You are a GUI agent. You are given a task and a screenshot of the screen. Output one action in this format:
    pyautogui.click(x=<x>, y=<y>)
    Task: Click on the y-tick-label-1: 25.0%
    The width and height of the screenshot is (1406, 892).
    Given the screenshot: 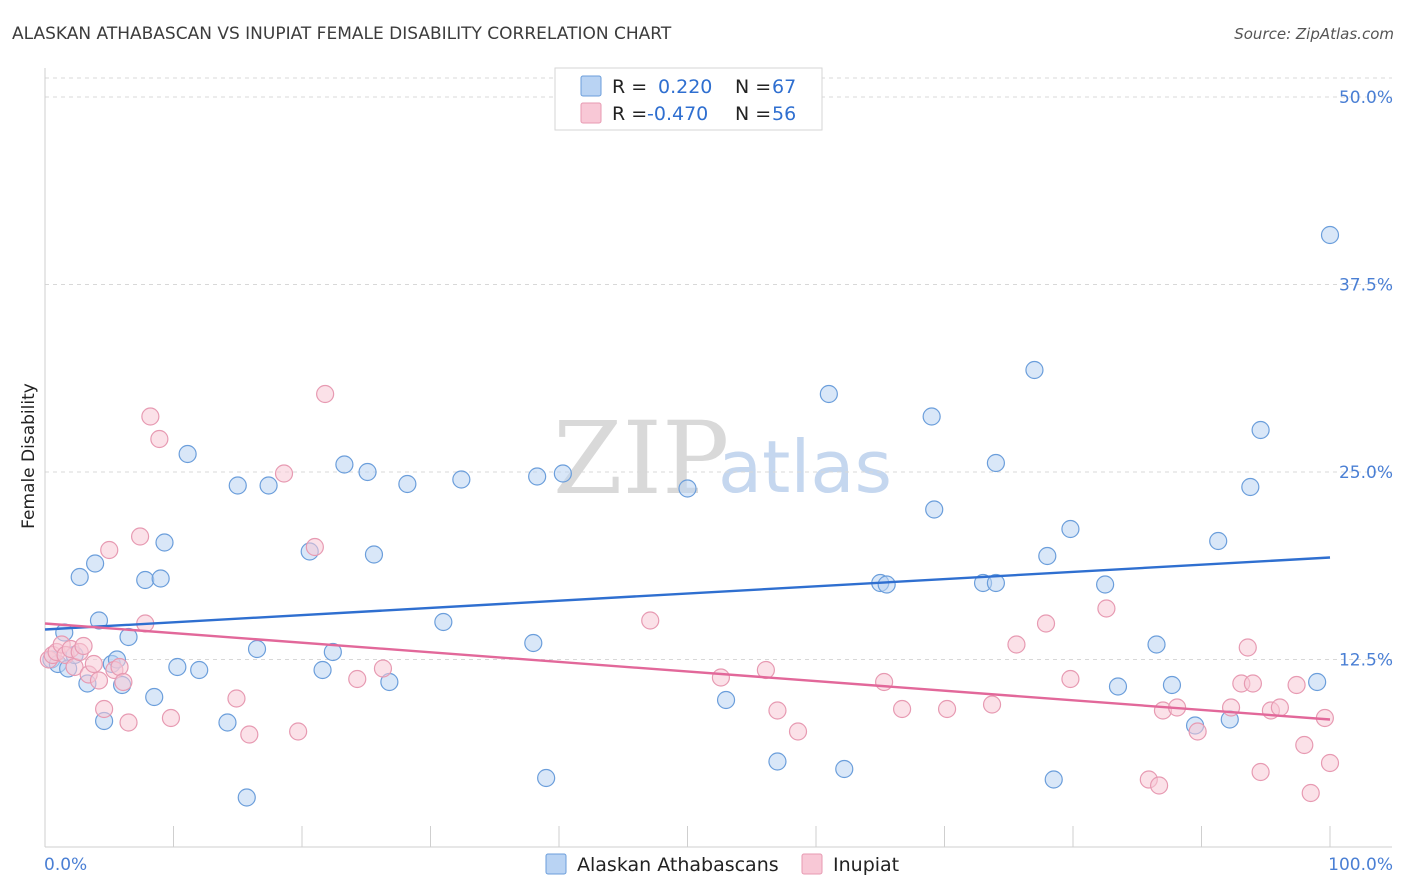 What is the action you would take?
    pyautogui.click(x=1366, y=473)
    